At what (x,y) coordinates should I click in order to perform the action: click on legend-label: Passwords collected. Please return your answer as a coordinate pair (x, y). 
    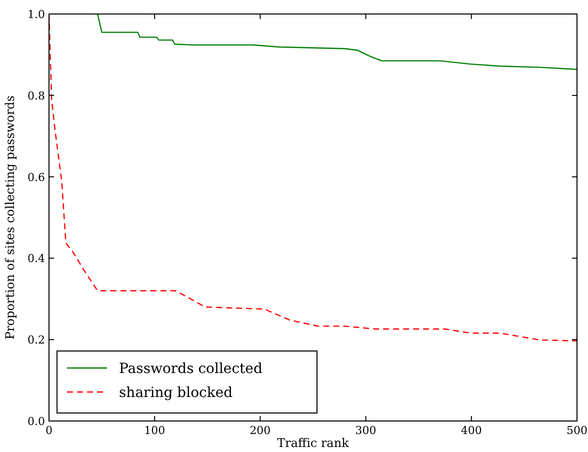
    Looking at the image, I should click on (190, 369).